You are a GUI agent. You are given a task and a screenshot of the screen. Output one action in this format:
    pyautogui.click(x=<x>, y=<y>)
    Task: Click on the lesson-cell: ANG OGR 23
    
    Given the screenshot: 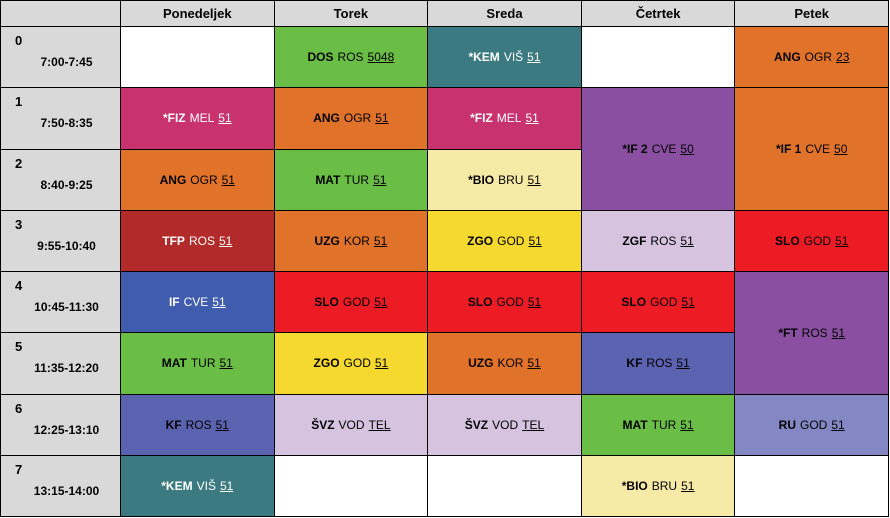 What is the action you would take?
    pyautogui.click(x=812, y=58)
    